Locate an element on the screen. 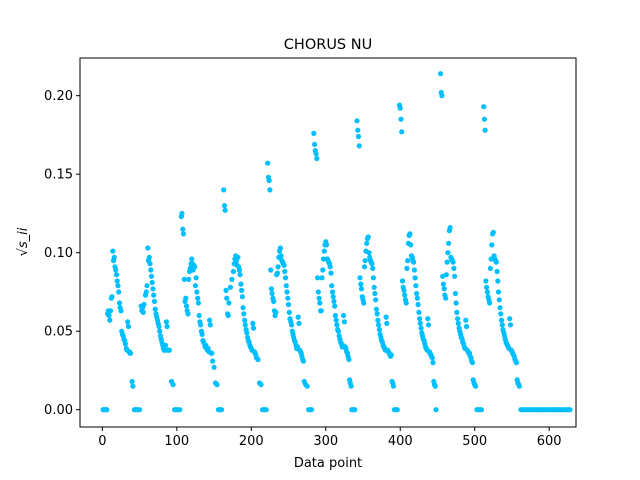 This screenshot has width=640, height=480. x-tick-label: 600 is located at coordinates (549, 441).